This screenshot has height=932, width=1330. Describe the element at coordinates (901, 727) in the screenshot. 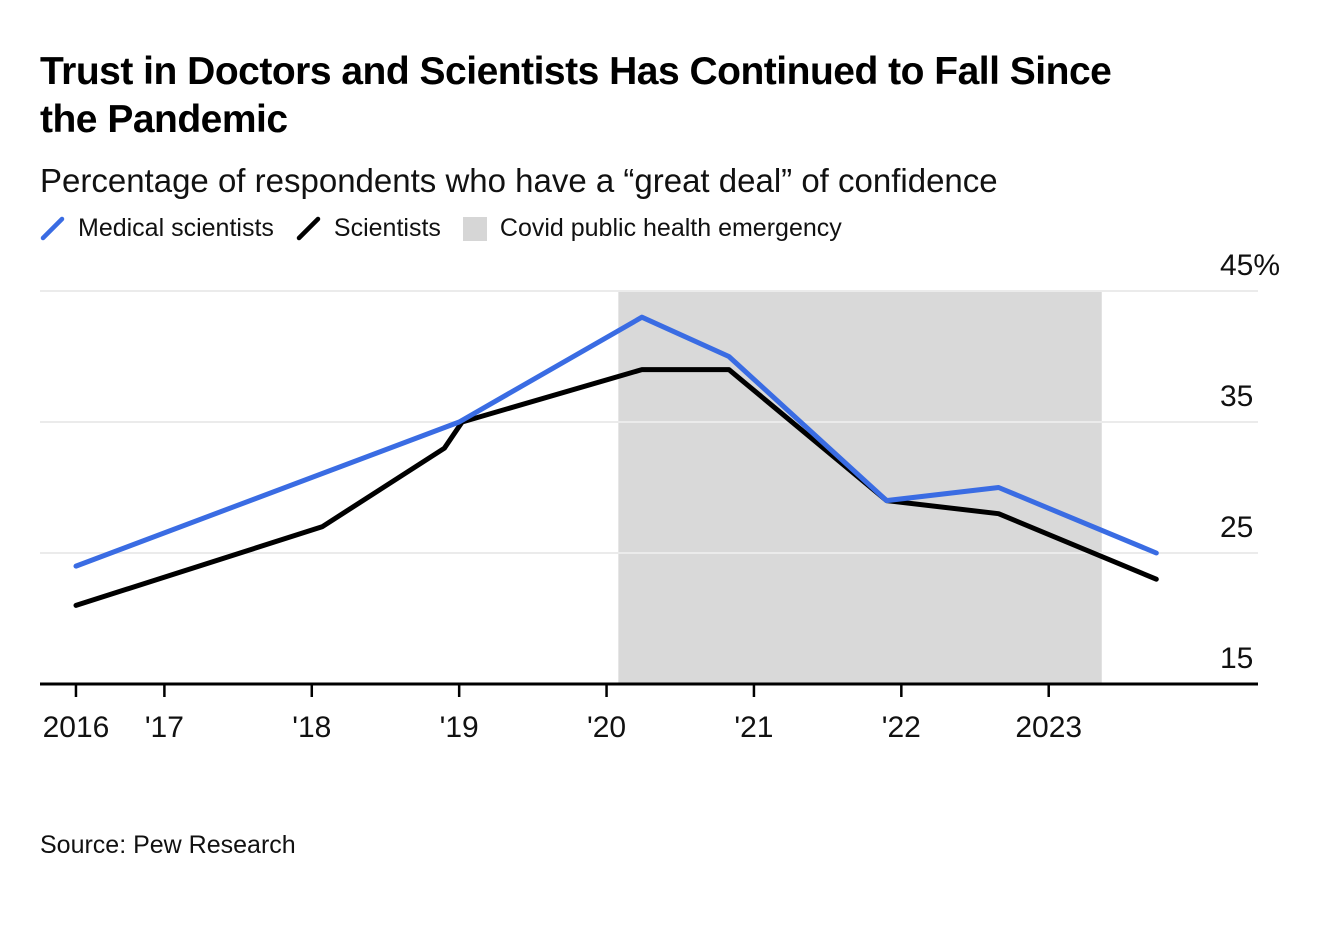

I see `x-axis-label-'22: '22` at that location.